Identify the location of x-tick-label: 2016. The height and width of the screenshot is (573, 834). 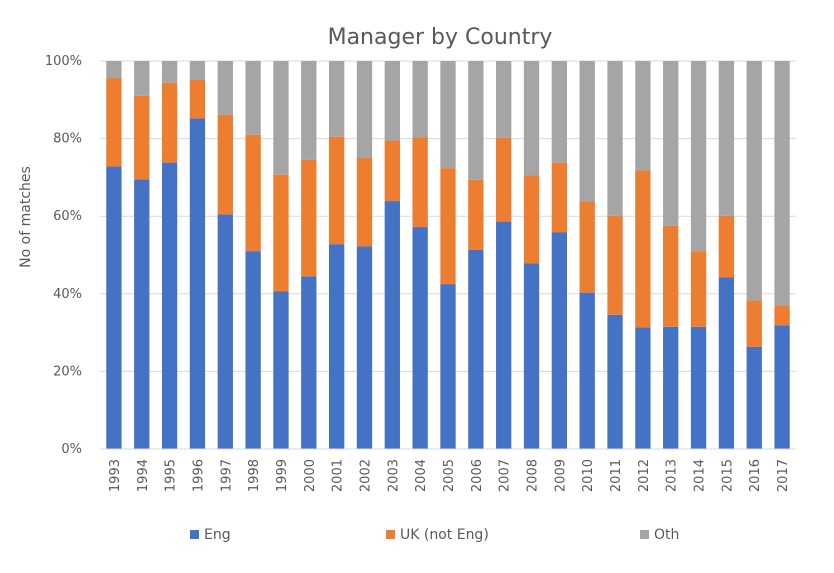
(755, 475).